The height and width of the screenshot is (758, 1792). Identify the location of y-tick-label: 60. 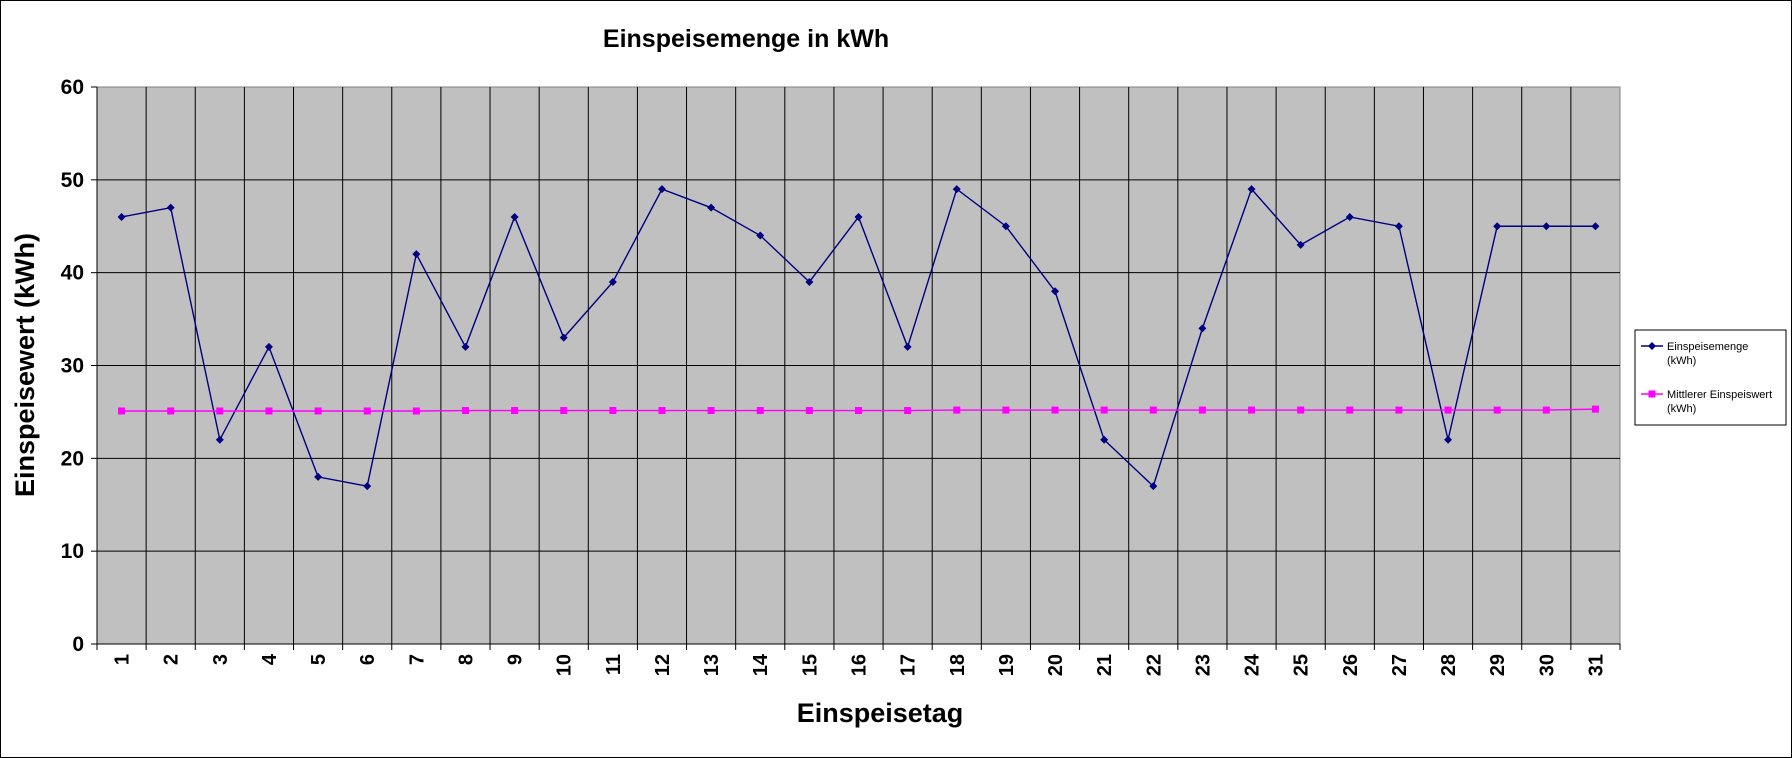
(72, 87).